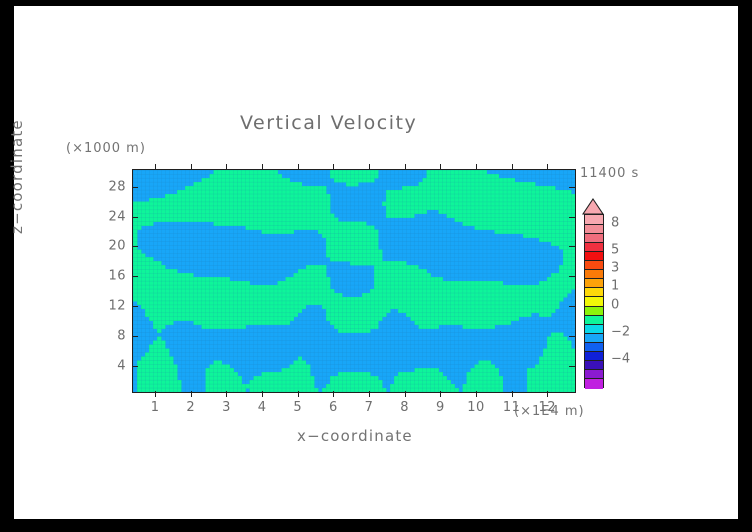 The image size is (752, 532). I want to click on x-tick-label: 4, so click(262, 407).